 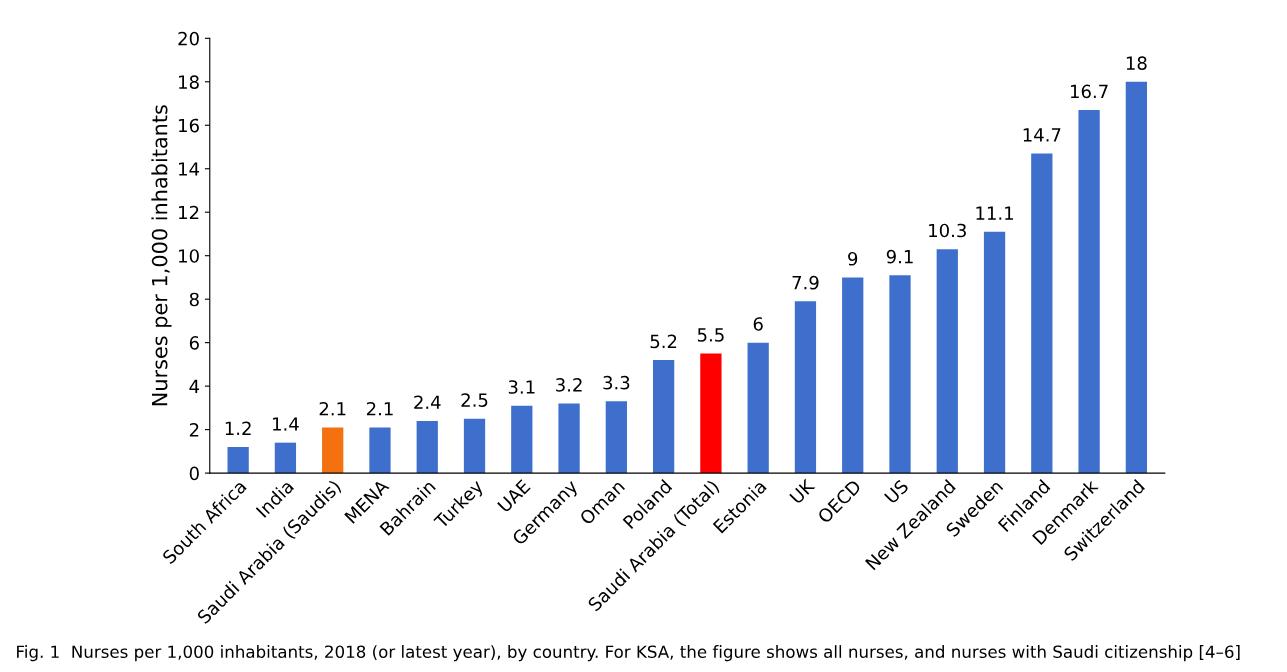 I want to click on y-tick-label: 14, so click(x=189, y=169).